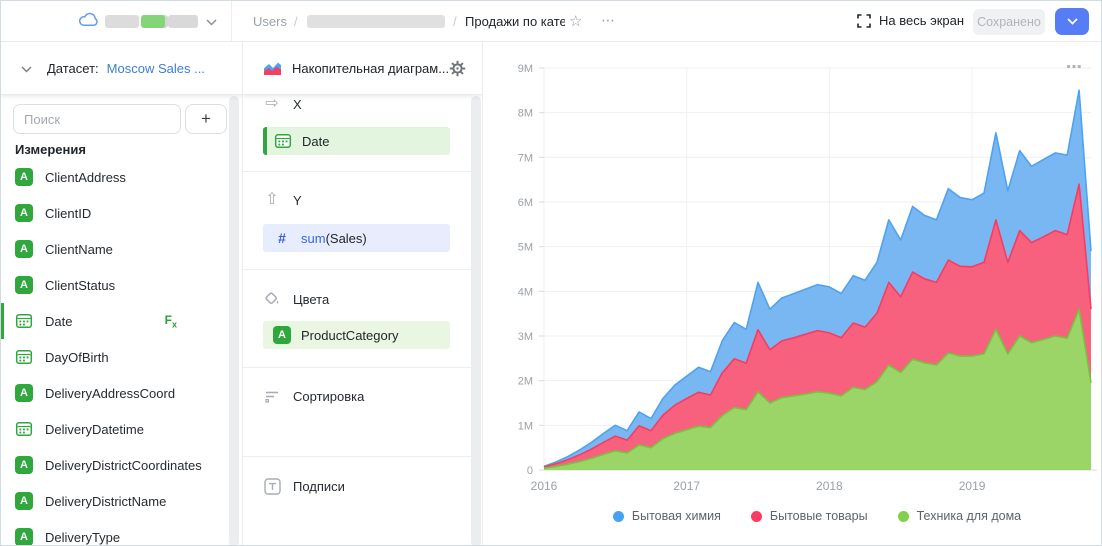 The width and height of the screenshot is (1102, 546). What do you see at coordinates (525, 292) in the screenshot?
I see `y-axis-label: 4M` at bounding box center [525, 292].